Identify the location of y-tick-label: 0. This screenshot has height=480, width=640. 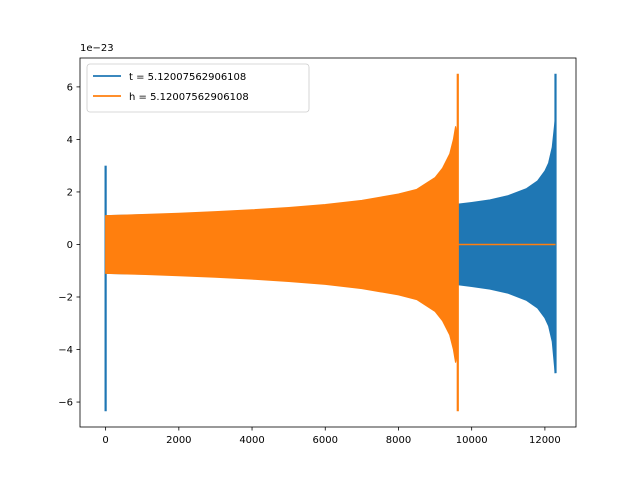
(70, 245).